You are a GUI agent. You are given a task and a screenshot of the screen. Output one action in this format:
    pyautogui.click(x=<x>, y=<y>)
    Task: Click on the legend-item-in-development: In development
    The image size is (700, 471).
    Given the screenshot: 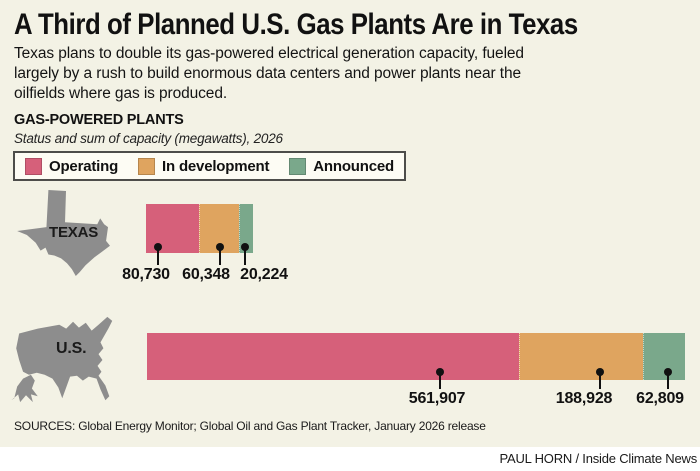 What is the action you would take?
    pyautogui.click(x=204, y=166)
    